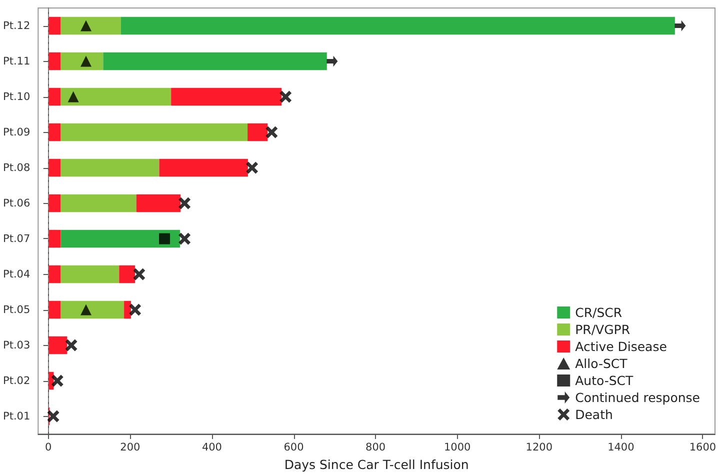 This screenshot has width=723, height=476. I want to click on y-tick-label: Pt.06, so click(16, 203).